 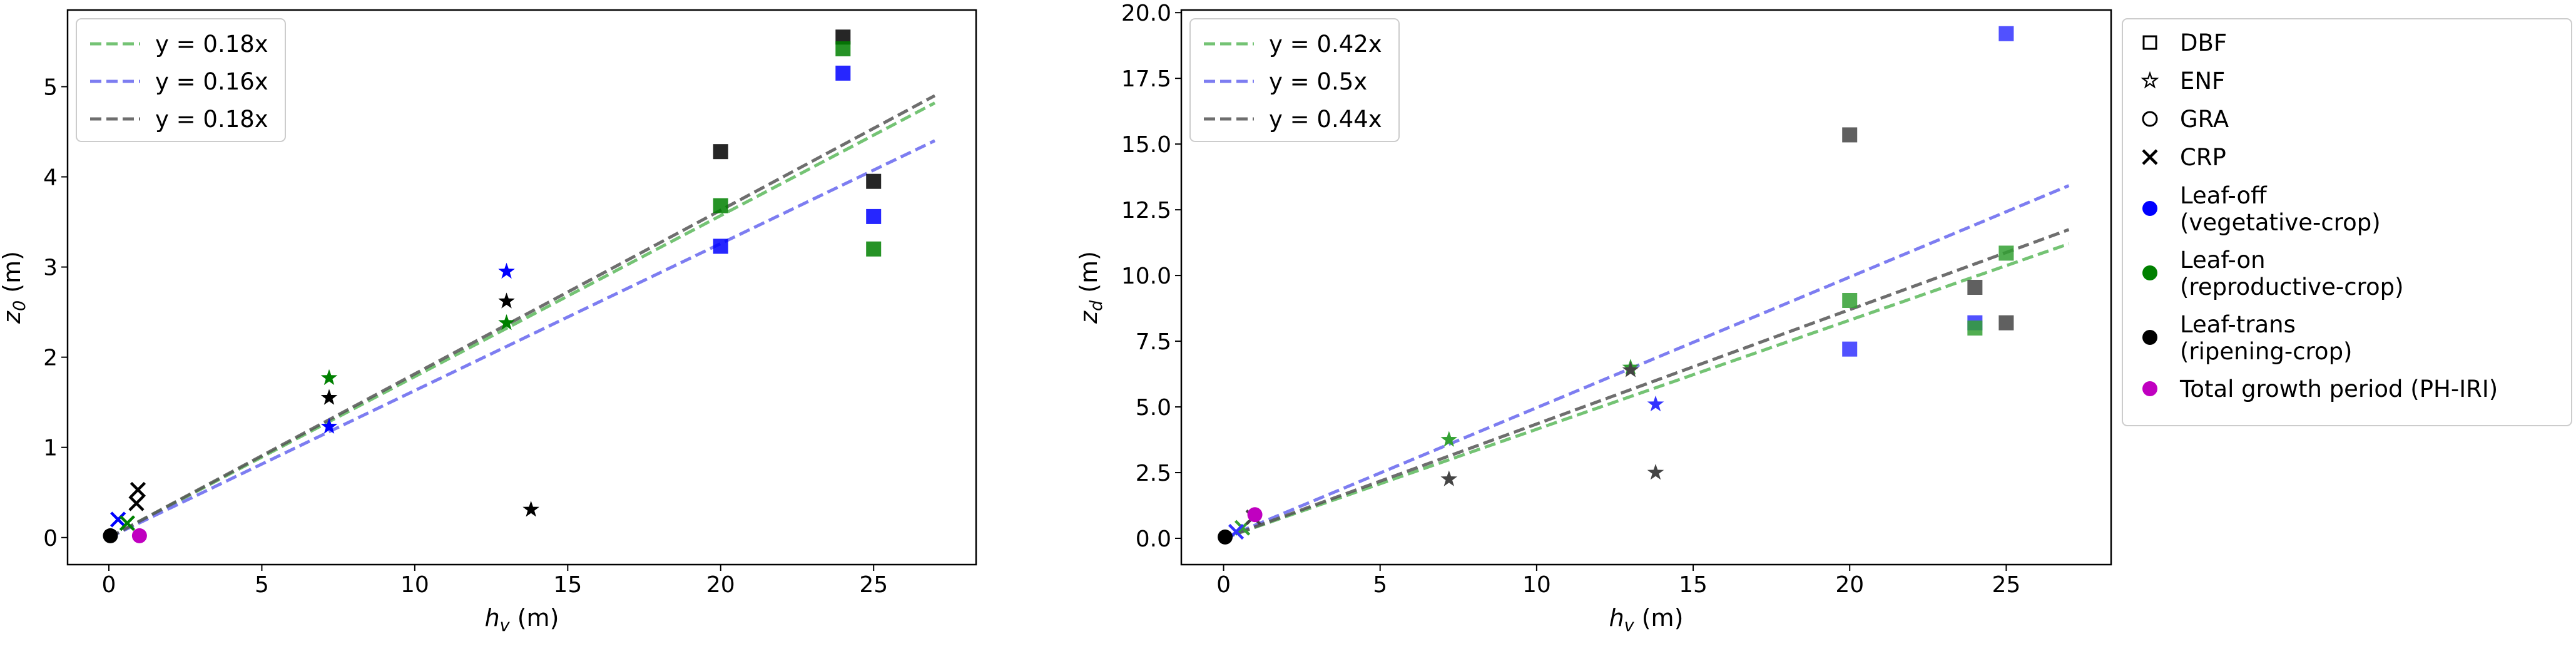 I want to click on fit-legend-label: y = 0.18x, so click(x=211, y=119).